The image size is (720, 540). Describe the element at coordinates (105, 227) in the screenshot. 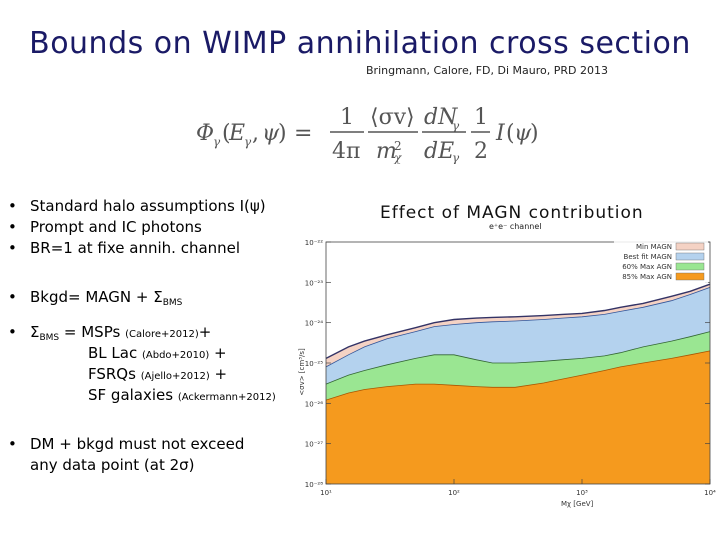

I see `bullet-photons: • Prompt and IC photons` at that location.